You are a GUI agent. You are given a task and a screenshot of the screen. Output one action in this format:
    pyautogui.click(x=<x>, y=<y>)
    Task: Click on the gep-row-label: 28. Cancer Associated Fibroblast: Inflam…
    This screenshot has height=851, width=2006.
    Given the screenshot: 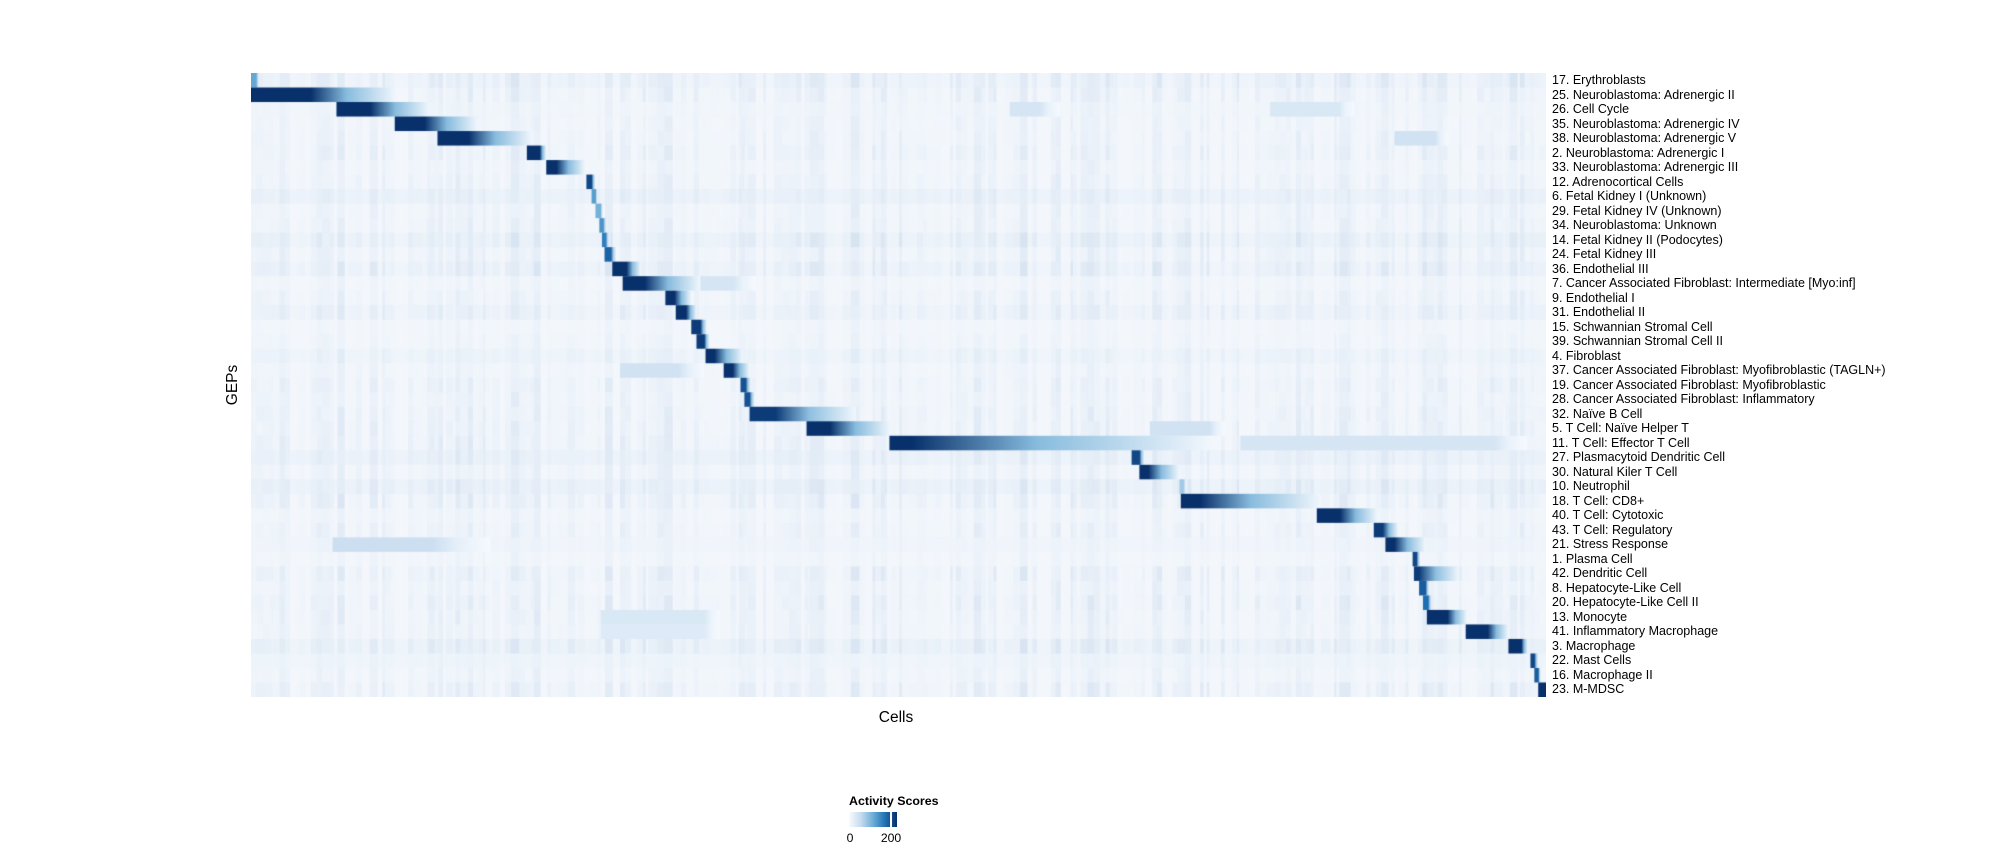 What is the action you would take?
    pyautogui.click(x=1683, y=399)
    